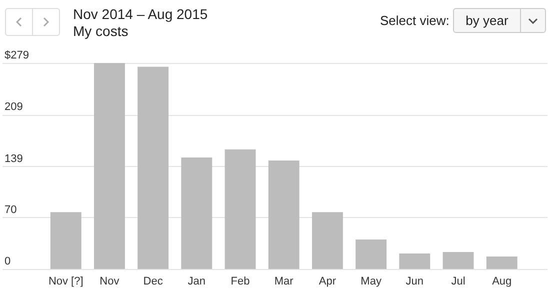 The image size is (550, 292). I want to click on x-tick-label: Mar, so click(284, 282).